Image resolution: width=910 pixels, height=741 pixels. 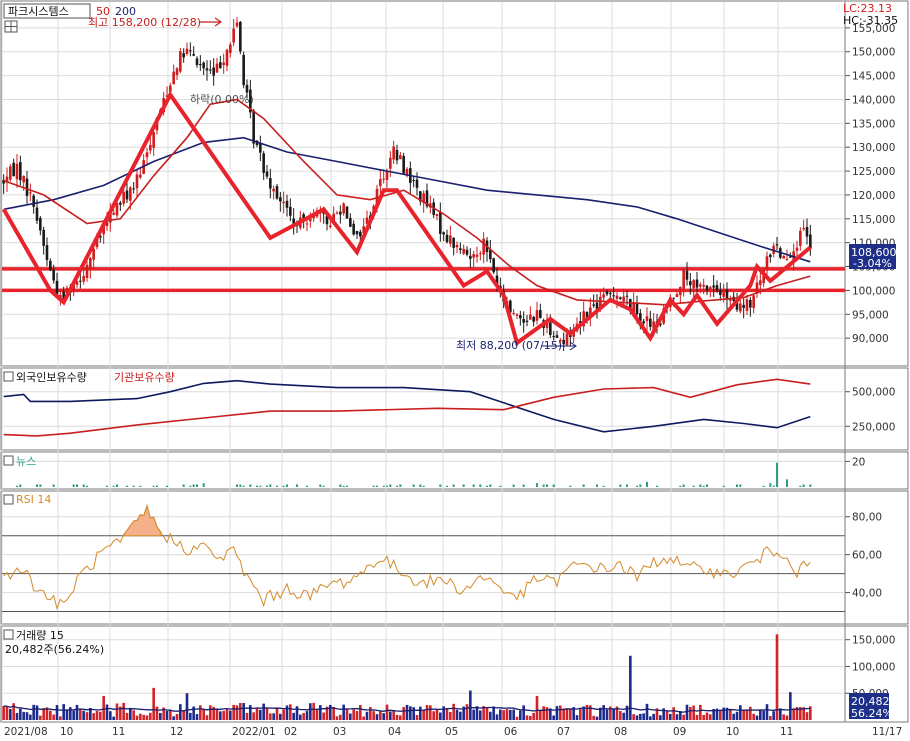 I want to click on volume-info: 20,482주(56.24%), so click(x=54, y=649).